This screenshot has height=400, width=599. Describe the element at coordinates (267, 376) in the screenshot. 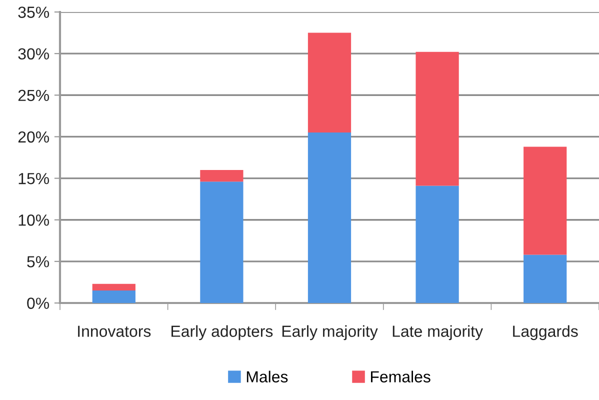

I see `legend-label: Males` at that location.